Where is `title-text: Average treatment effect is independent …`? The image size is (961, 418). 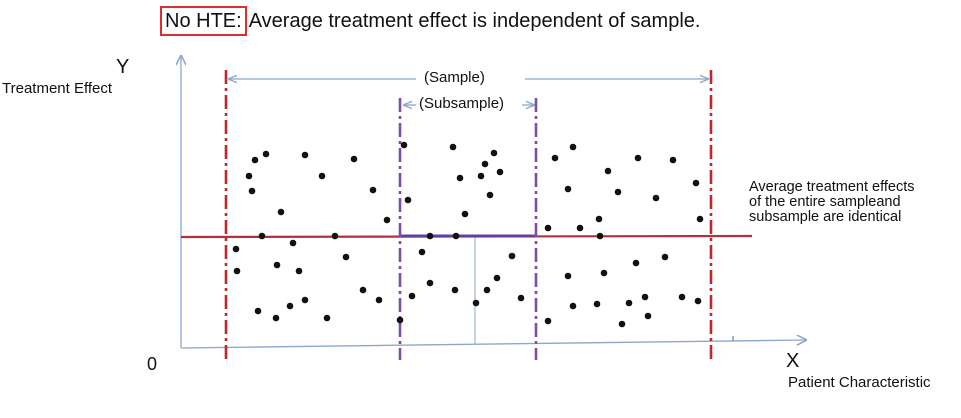
title-text: Average treatment effect is independent … is located at coordinates (474, 21).